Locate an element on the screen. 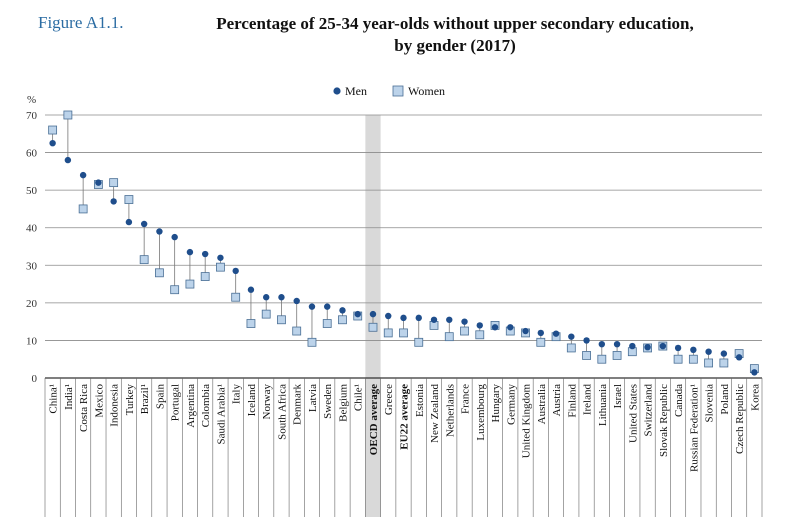 This screenshot has width=785, height=517. x-tick-label: South Africa is located at coordinates (282, 412).